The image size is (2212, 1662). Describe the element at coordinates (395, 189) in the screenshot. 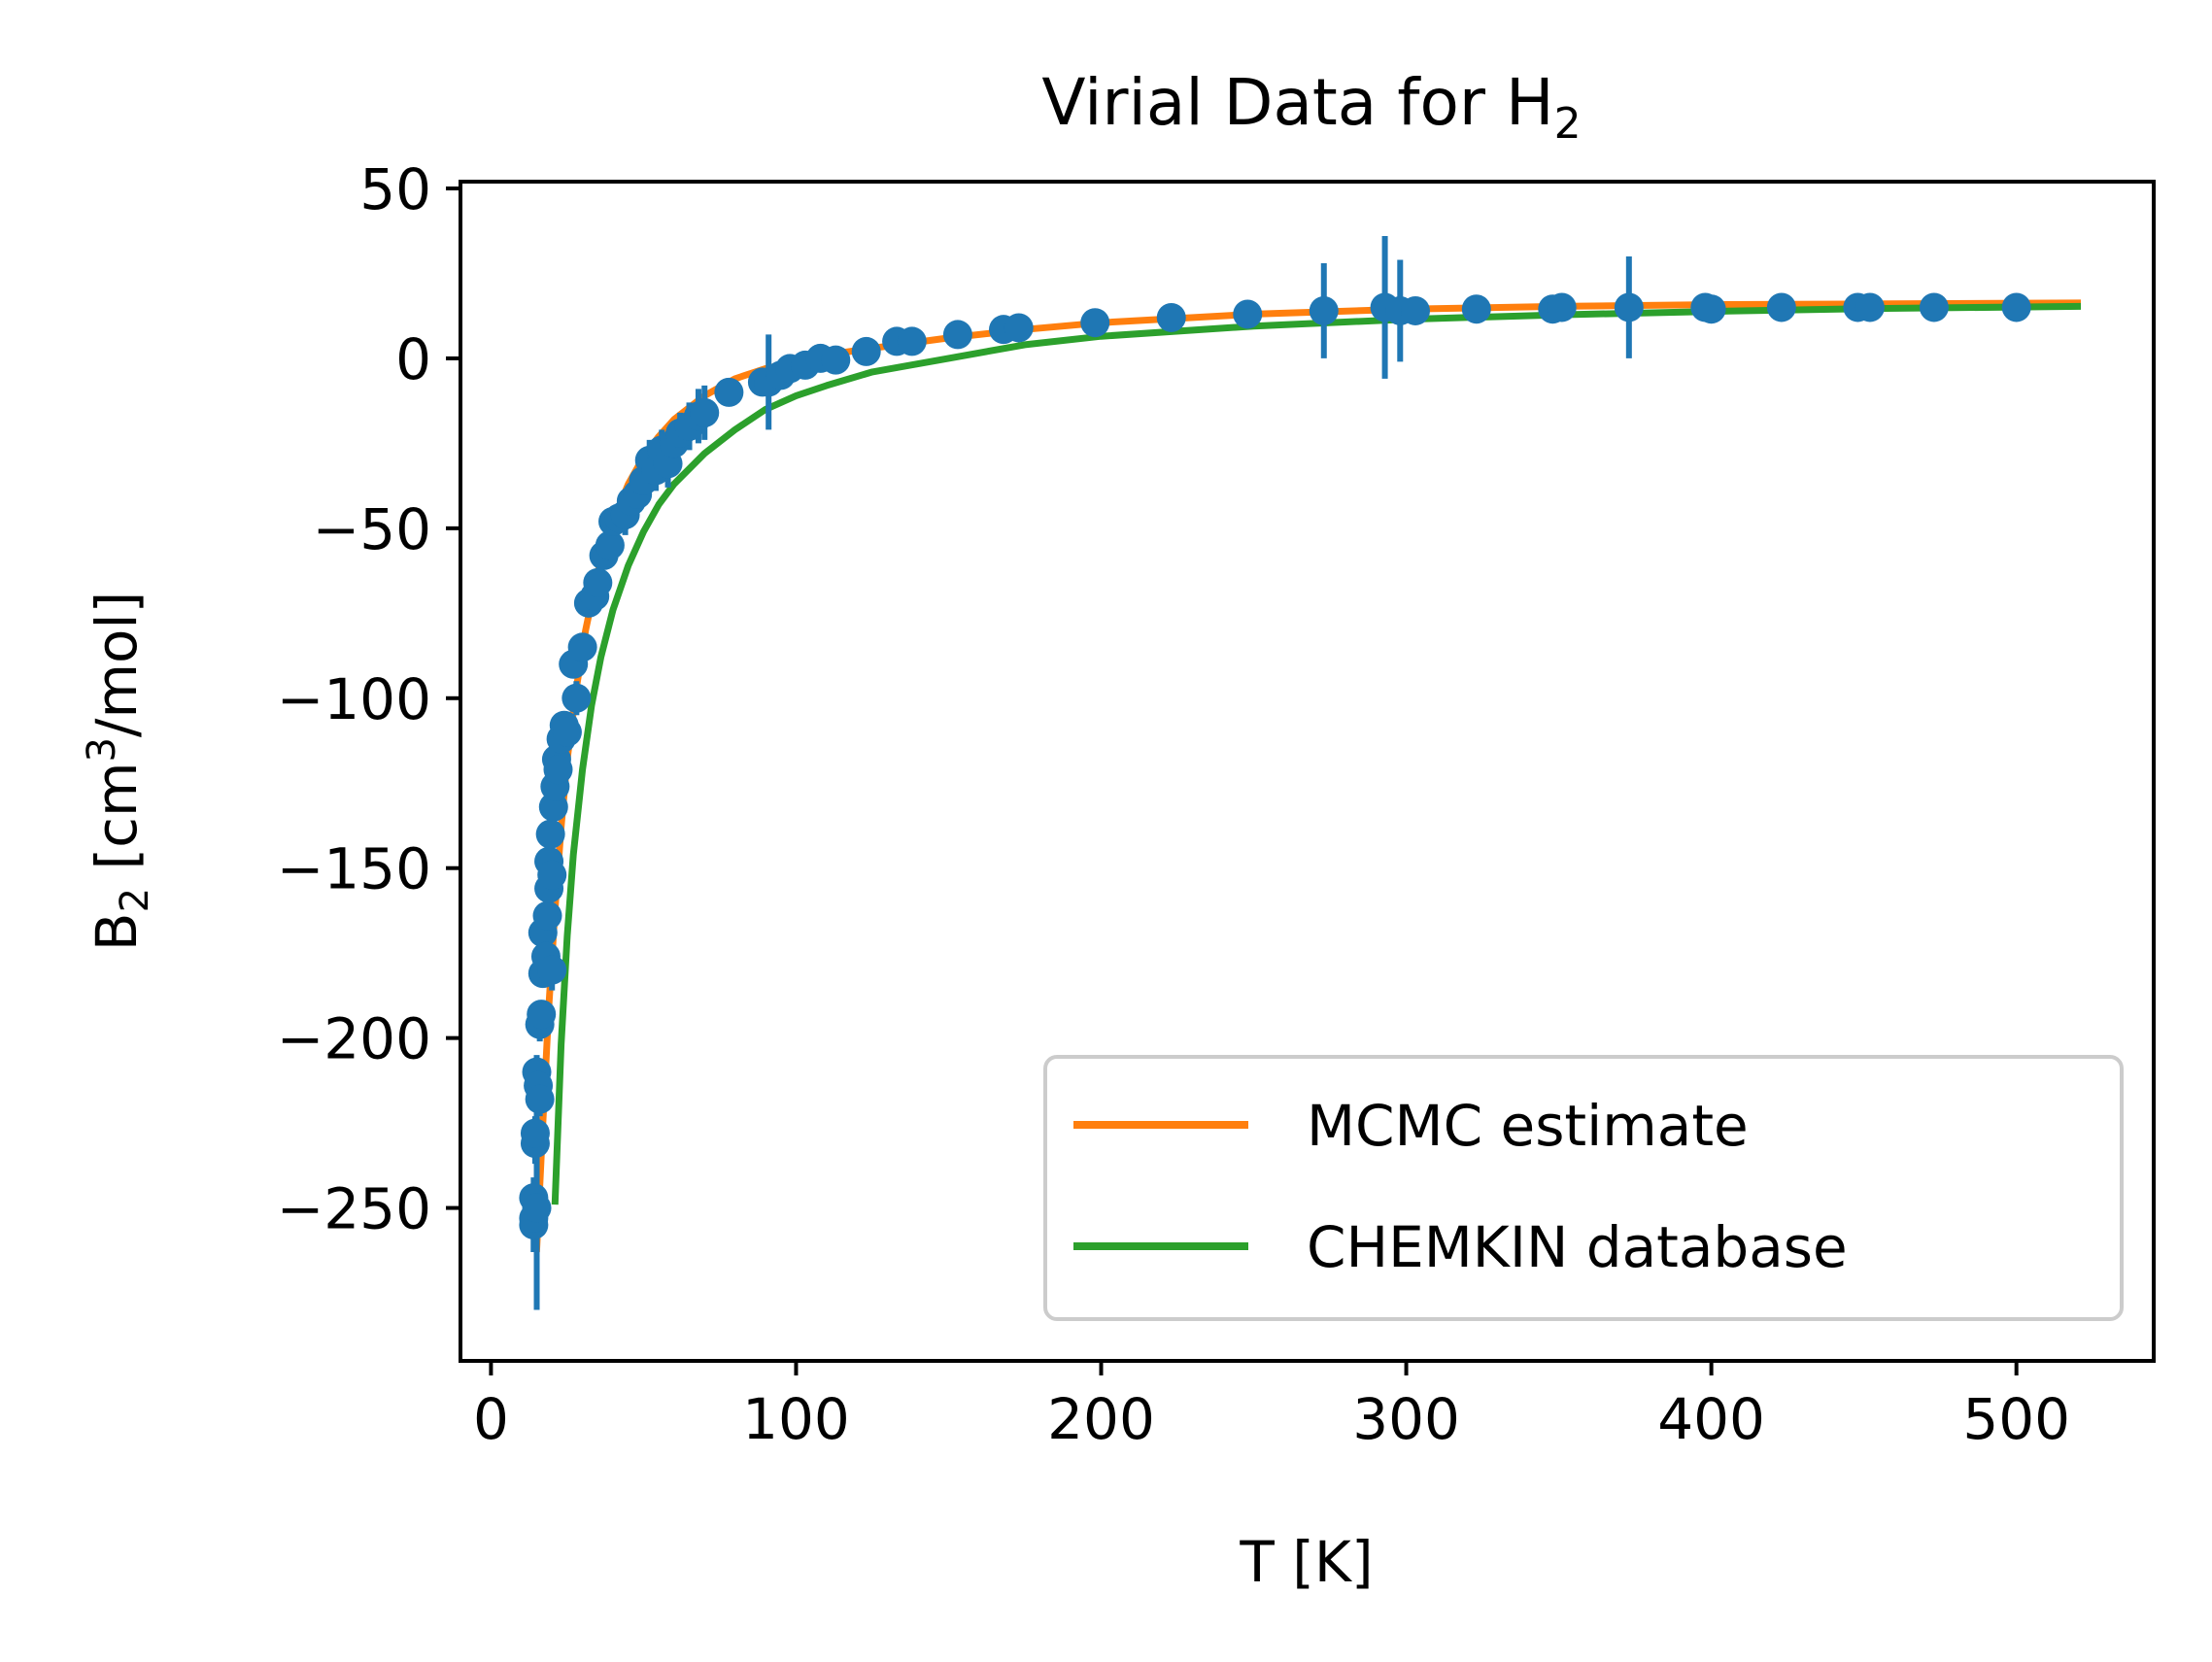

I see `y-tick-label: 50` at that location.